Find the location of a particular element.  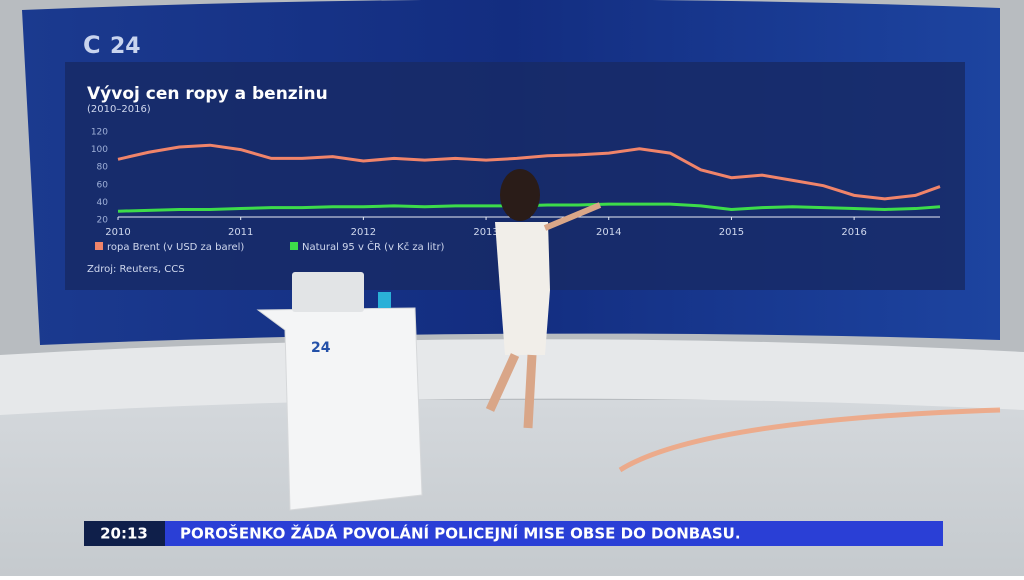

x-tick-label: 2014 is located at coordinates (608, 232).